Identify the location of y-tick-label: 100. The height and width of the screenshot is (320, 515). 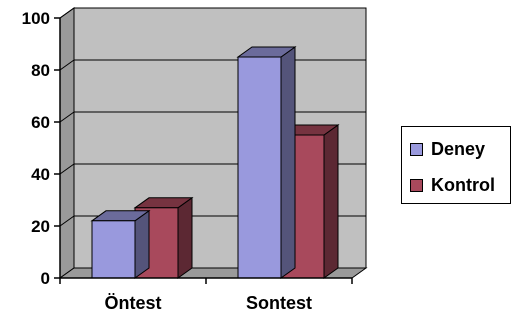
(36, 18).